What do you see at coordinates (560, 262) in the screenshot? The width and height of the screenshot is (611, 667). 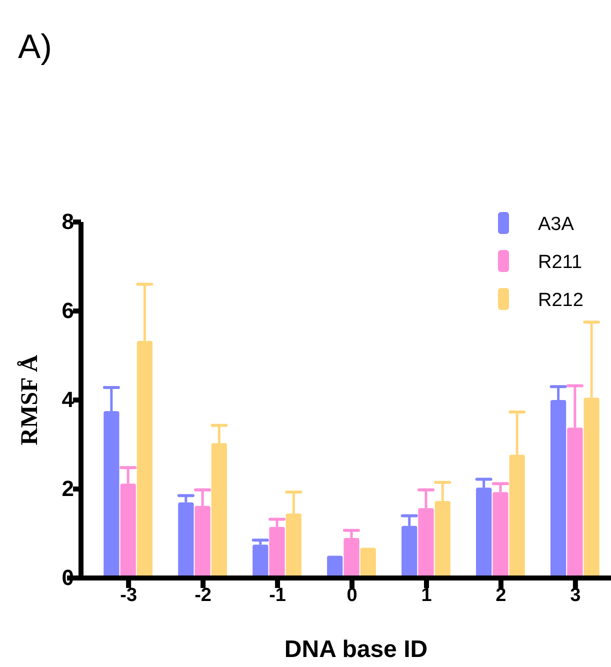 I see `legend-label: R211` at bounding box center [560, 262].